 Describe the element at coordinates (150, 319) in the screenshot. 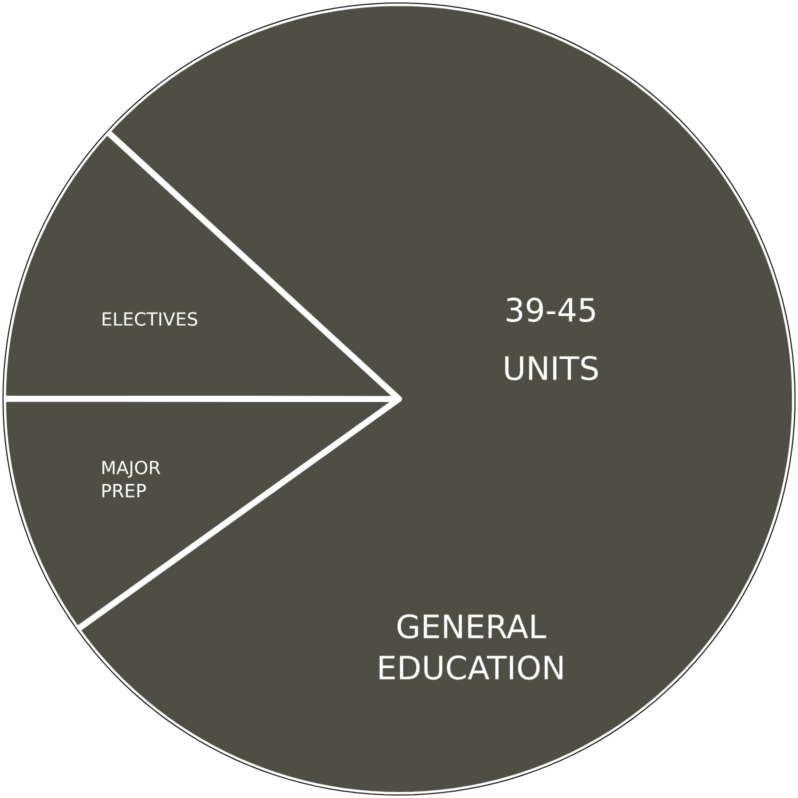

I see `slice-label: ELECTIVES` at that location.